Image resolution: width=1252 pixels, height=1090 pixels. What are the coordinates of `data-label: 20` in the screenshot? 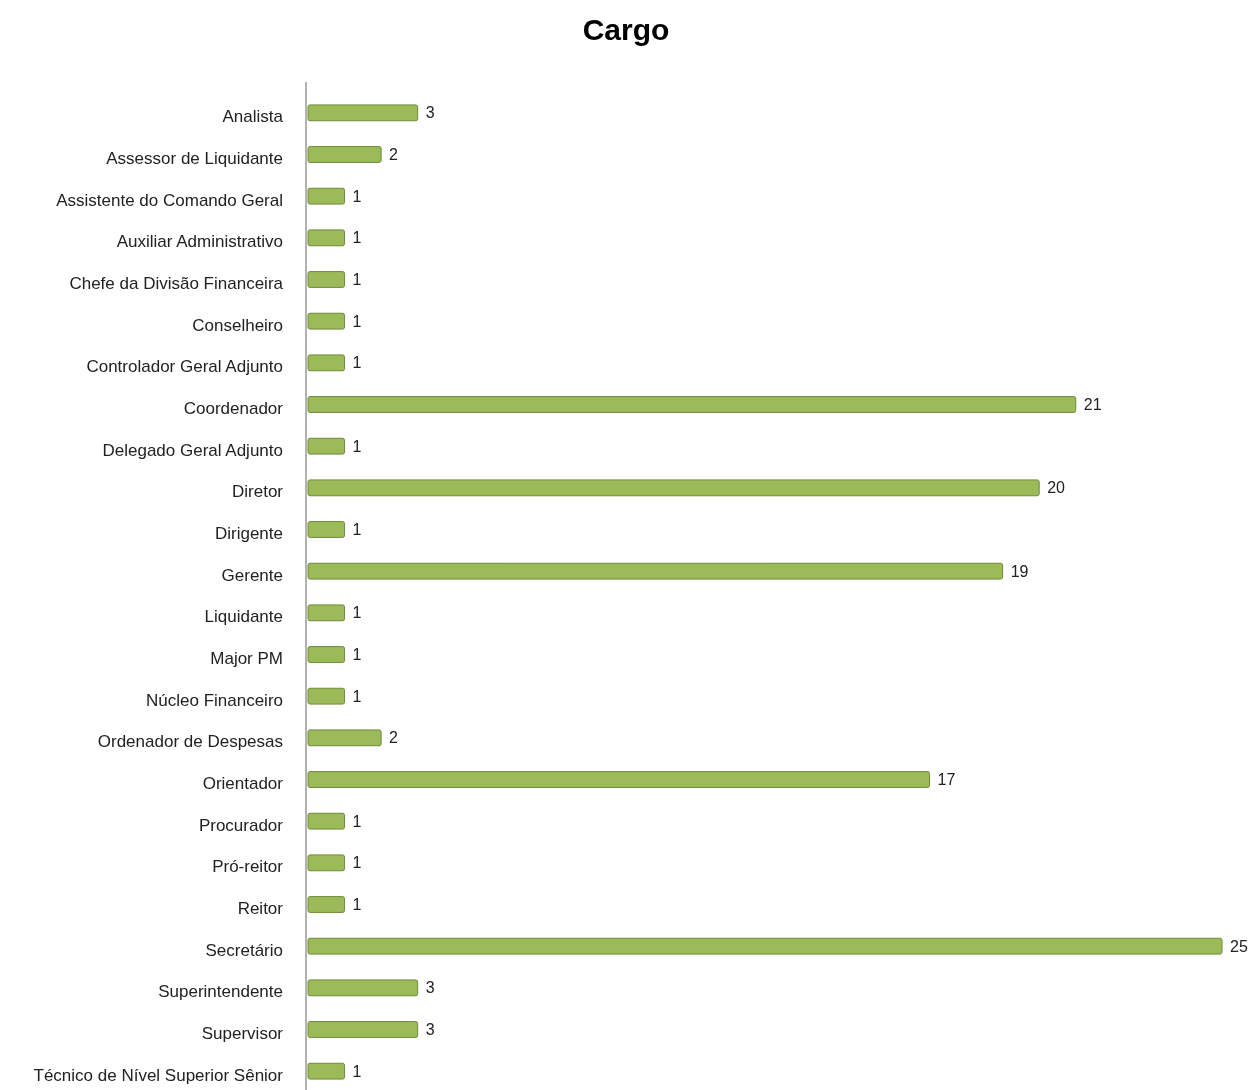 It's located at (1056, 488).